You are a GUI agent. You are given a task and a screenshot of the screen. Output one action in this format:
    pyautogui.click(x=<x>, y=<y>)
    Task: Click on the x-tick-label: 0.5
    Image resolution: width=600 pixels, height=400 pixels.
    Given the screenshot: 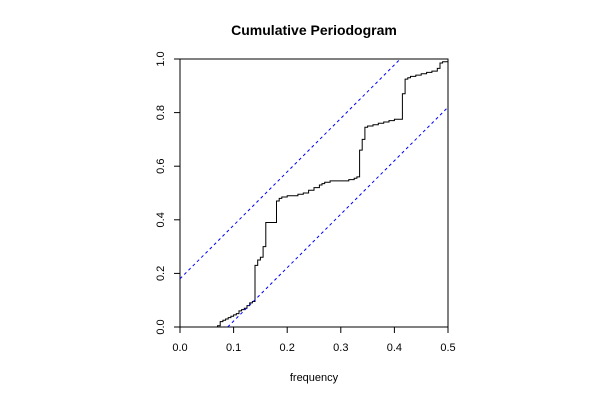 What is the action you would take?
    pyautogui.click(x=447, y=348)
    